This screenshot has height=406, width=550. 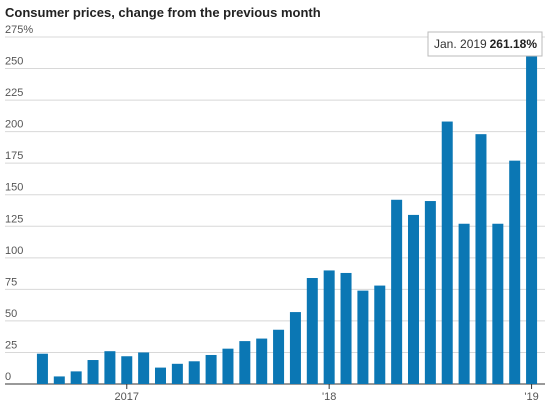 What do you see at coordinates (14, 219) in the screenshot?
I see `y-tick-label: 125` at bounding box center [14, 219].